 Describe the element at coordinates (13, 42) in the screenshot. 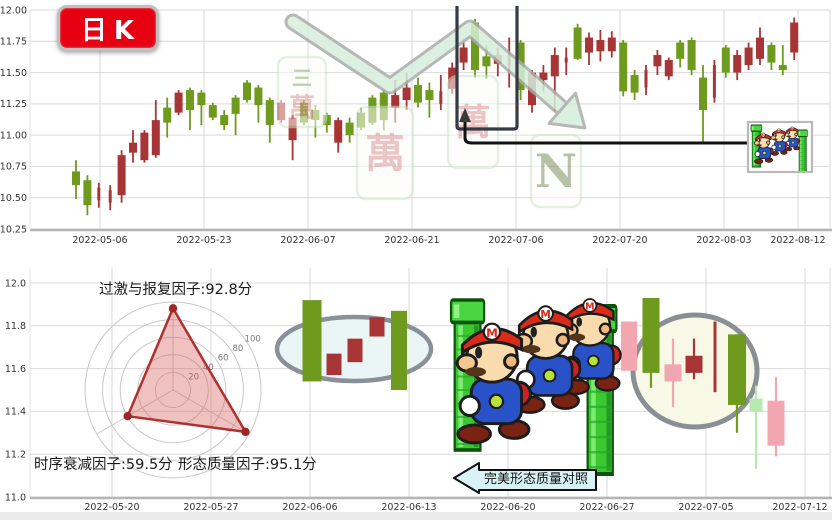

I see `svg-text: 11.75` at that location.